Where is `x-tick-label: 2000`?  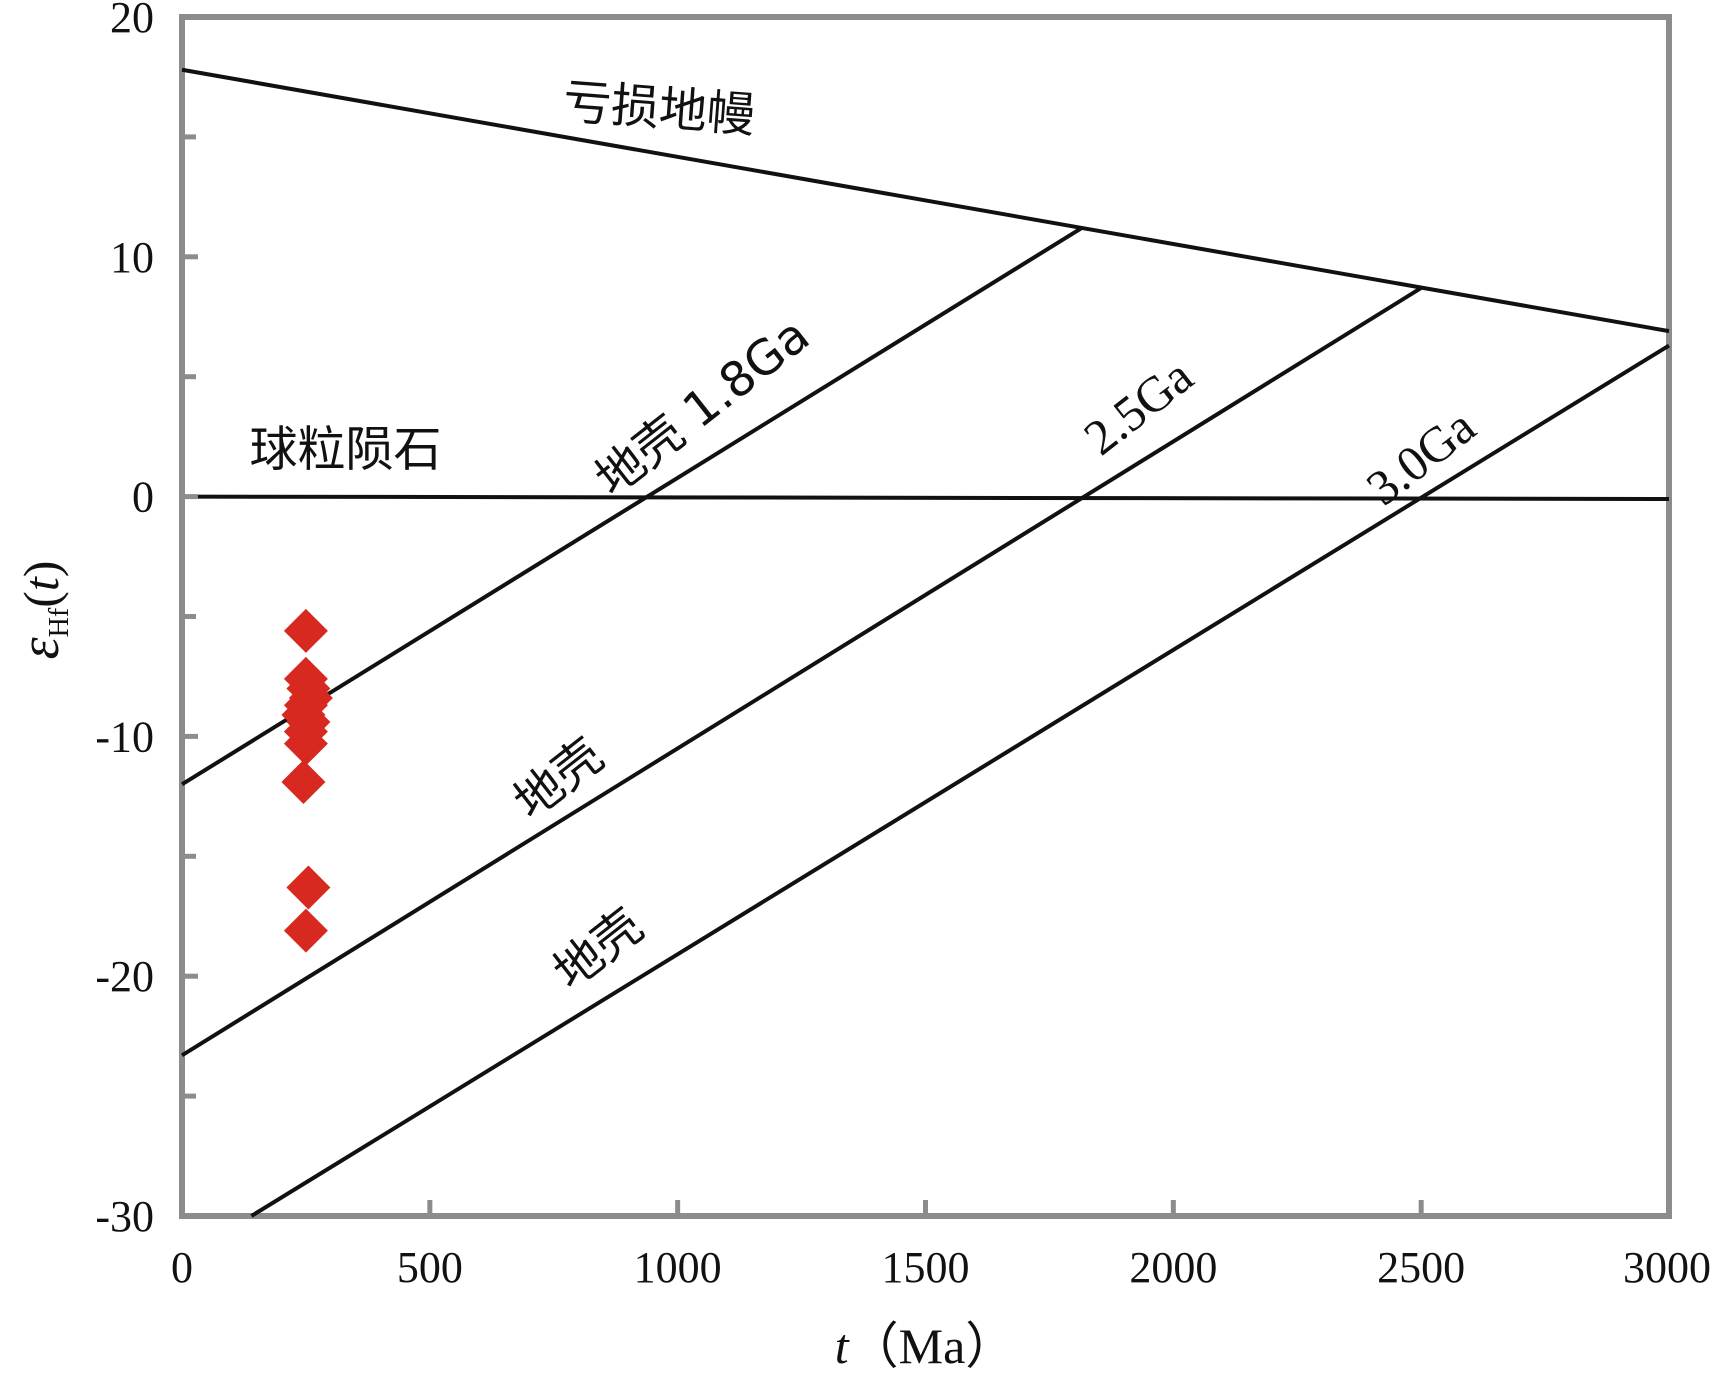 x-tick-label: 2000 is located at coordinates (1173, 1267).